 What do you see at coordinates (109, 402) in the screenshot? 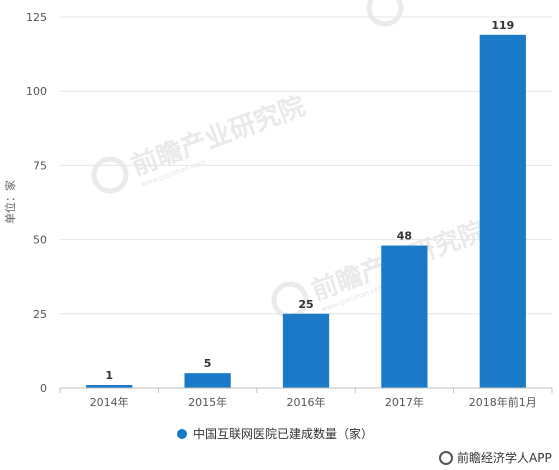
I see `x-tick-label: 2014年` at bounding box center [109, 402].